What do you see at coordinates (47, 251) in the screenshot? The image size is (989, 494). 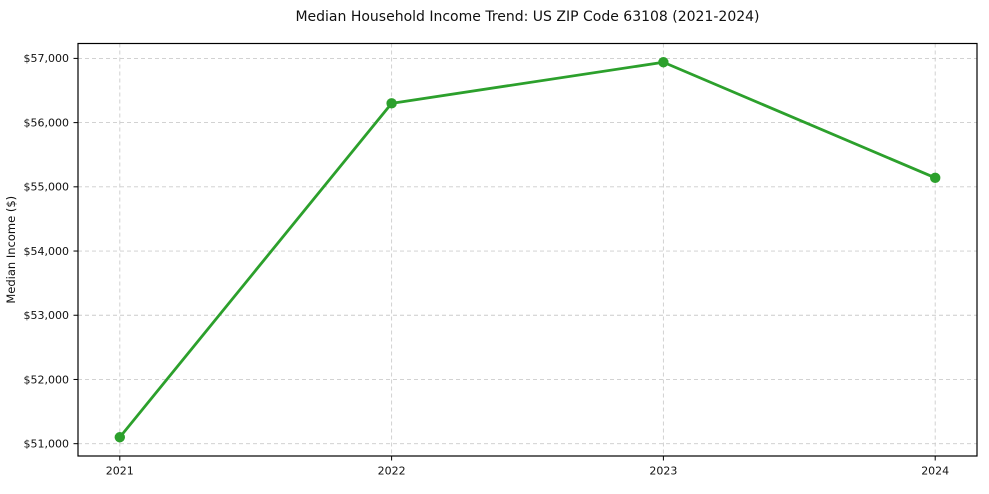 I see `y-tick-label: $54,000` at bounding box center [47, 251].